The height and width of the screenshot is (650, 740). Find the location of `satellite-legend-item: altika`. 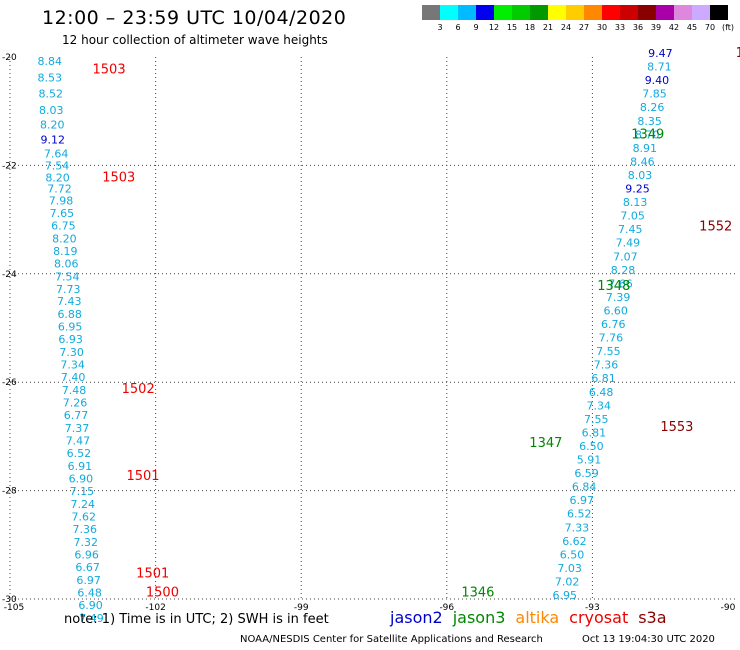

satellite-legend-item: altika is located at coordinates (537, 617).